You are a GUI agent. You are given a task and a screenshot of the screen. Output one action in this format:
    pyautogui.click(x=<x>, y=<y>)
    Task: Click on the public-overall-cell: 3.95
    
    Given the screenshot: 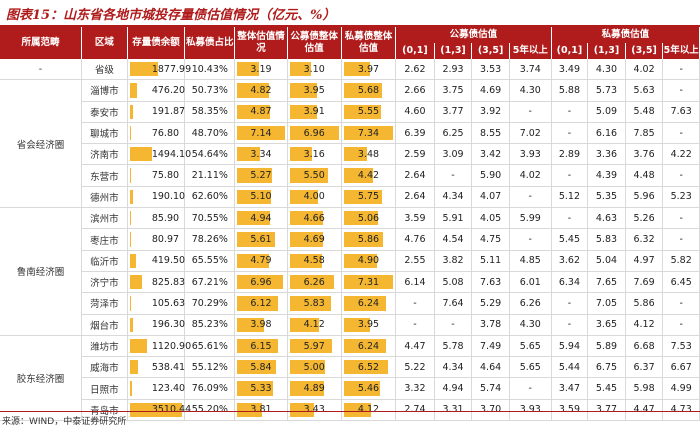 What is the action you would take?
    pyautogui.click(x=314, y=90)
    